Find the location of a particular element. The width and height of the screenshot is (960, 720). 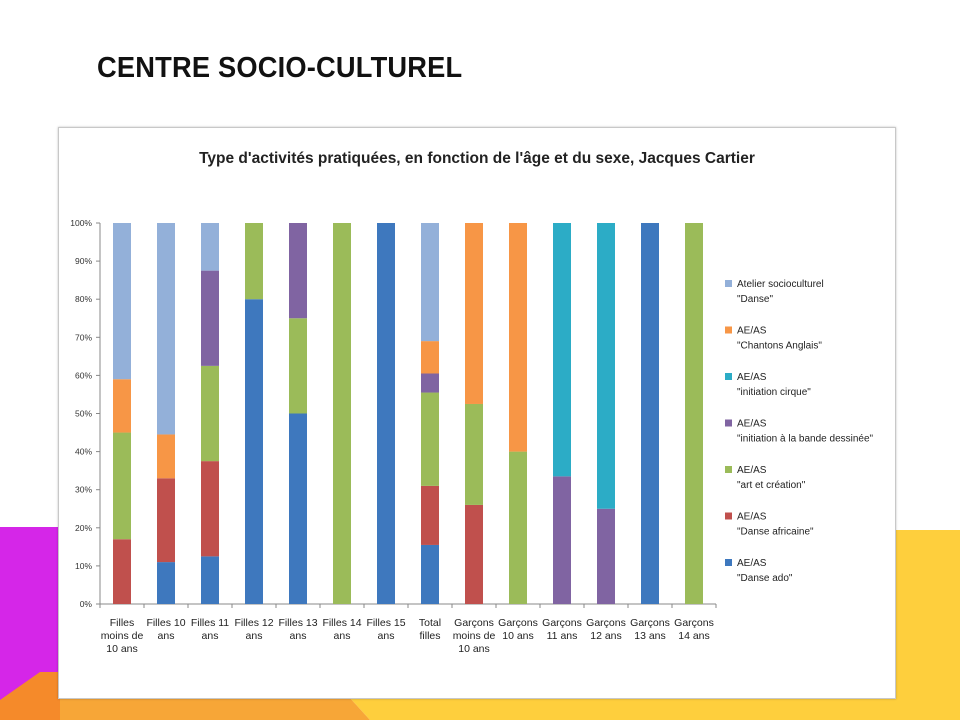

y-tick-label: 0% is located at coordinates (86, 604).